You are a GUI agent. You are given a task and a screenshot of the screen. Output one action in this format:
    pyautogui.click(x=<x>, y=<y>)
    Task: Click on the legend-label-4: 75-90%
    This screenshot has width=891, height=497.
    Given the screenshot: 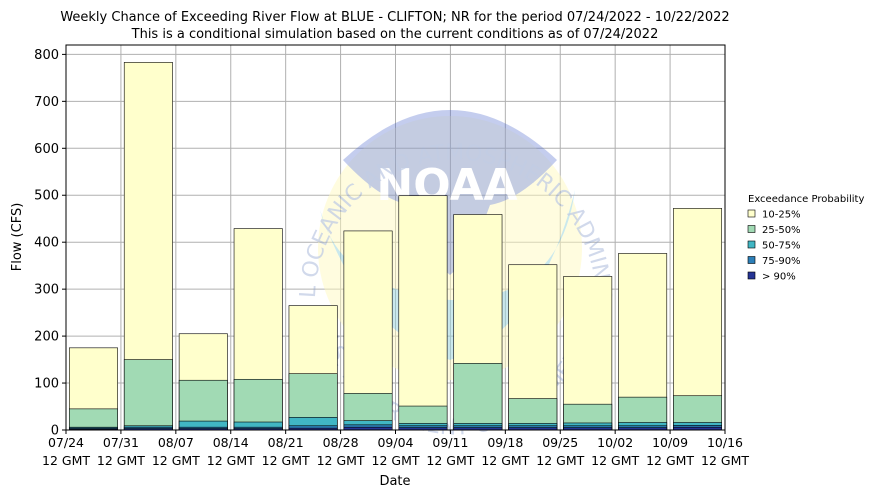 What is the action you would take?
    pyautogui.click(x=781, y=261)
    